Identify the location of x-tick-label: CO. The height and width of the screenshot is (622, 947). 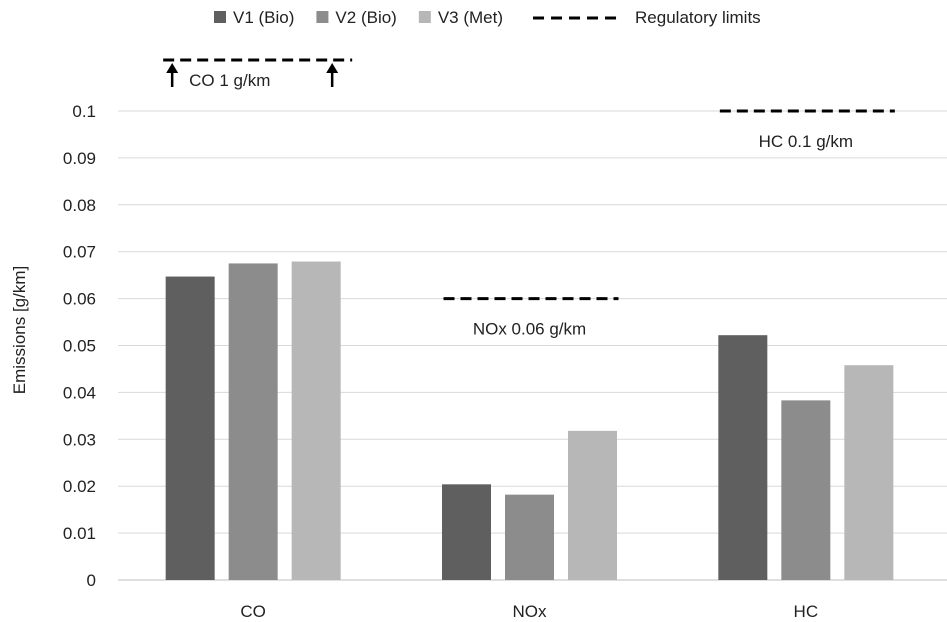
(253, 611).